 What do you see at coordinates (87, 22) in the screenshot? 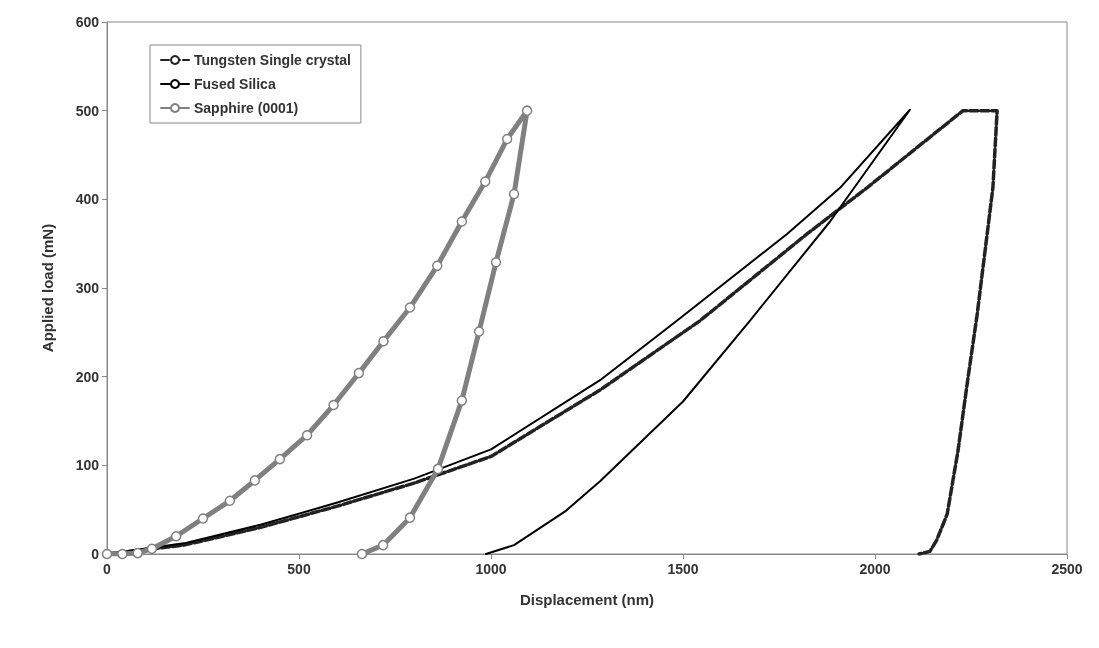
I see `y-tick-label: 600` at bounding box center [87, 22].